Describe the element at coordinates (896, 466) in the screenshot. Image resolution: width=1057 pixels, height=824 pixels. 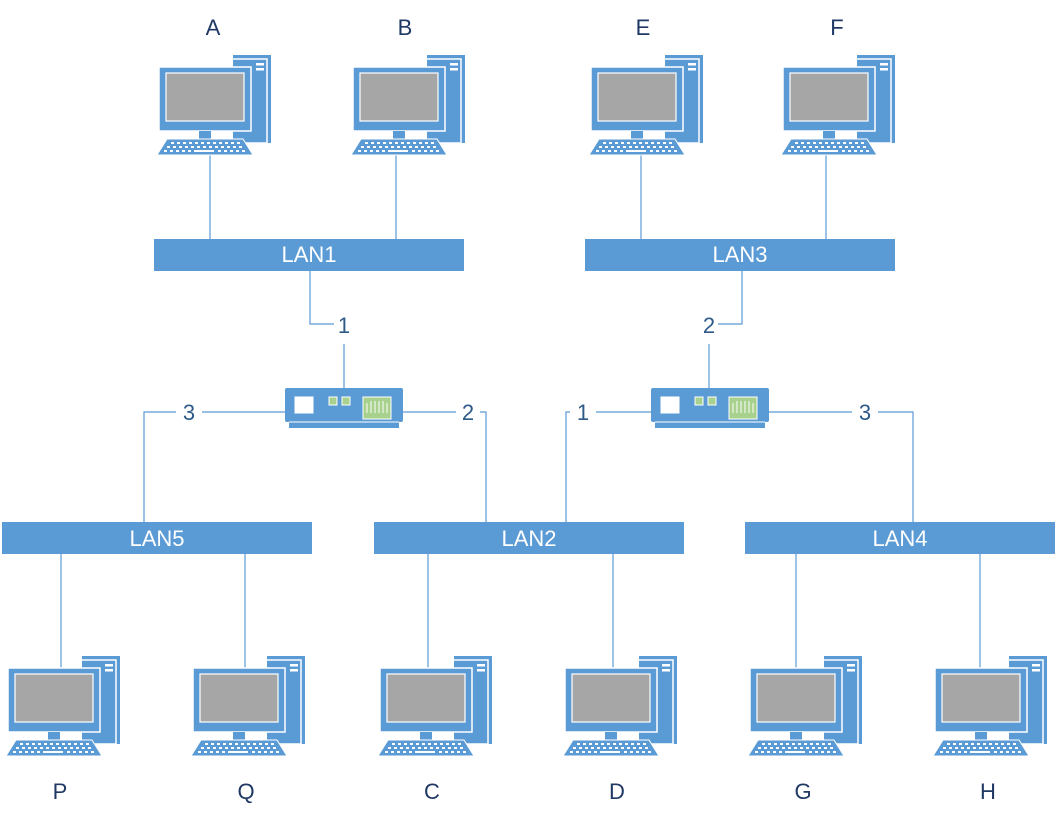
I see `wire-bridge2-port3-LAN4` at that location.